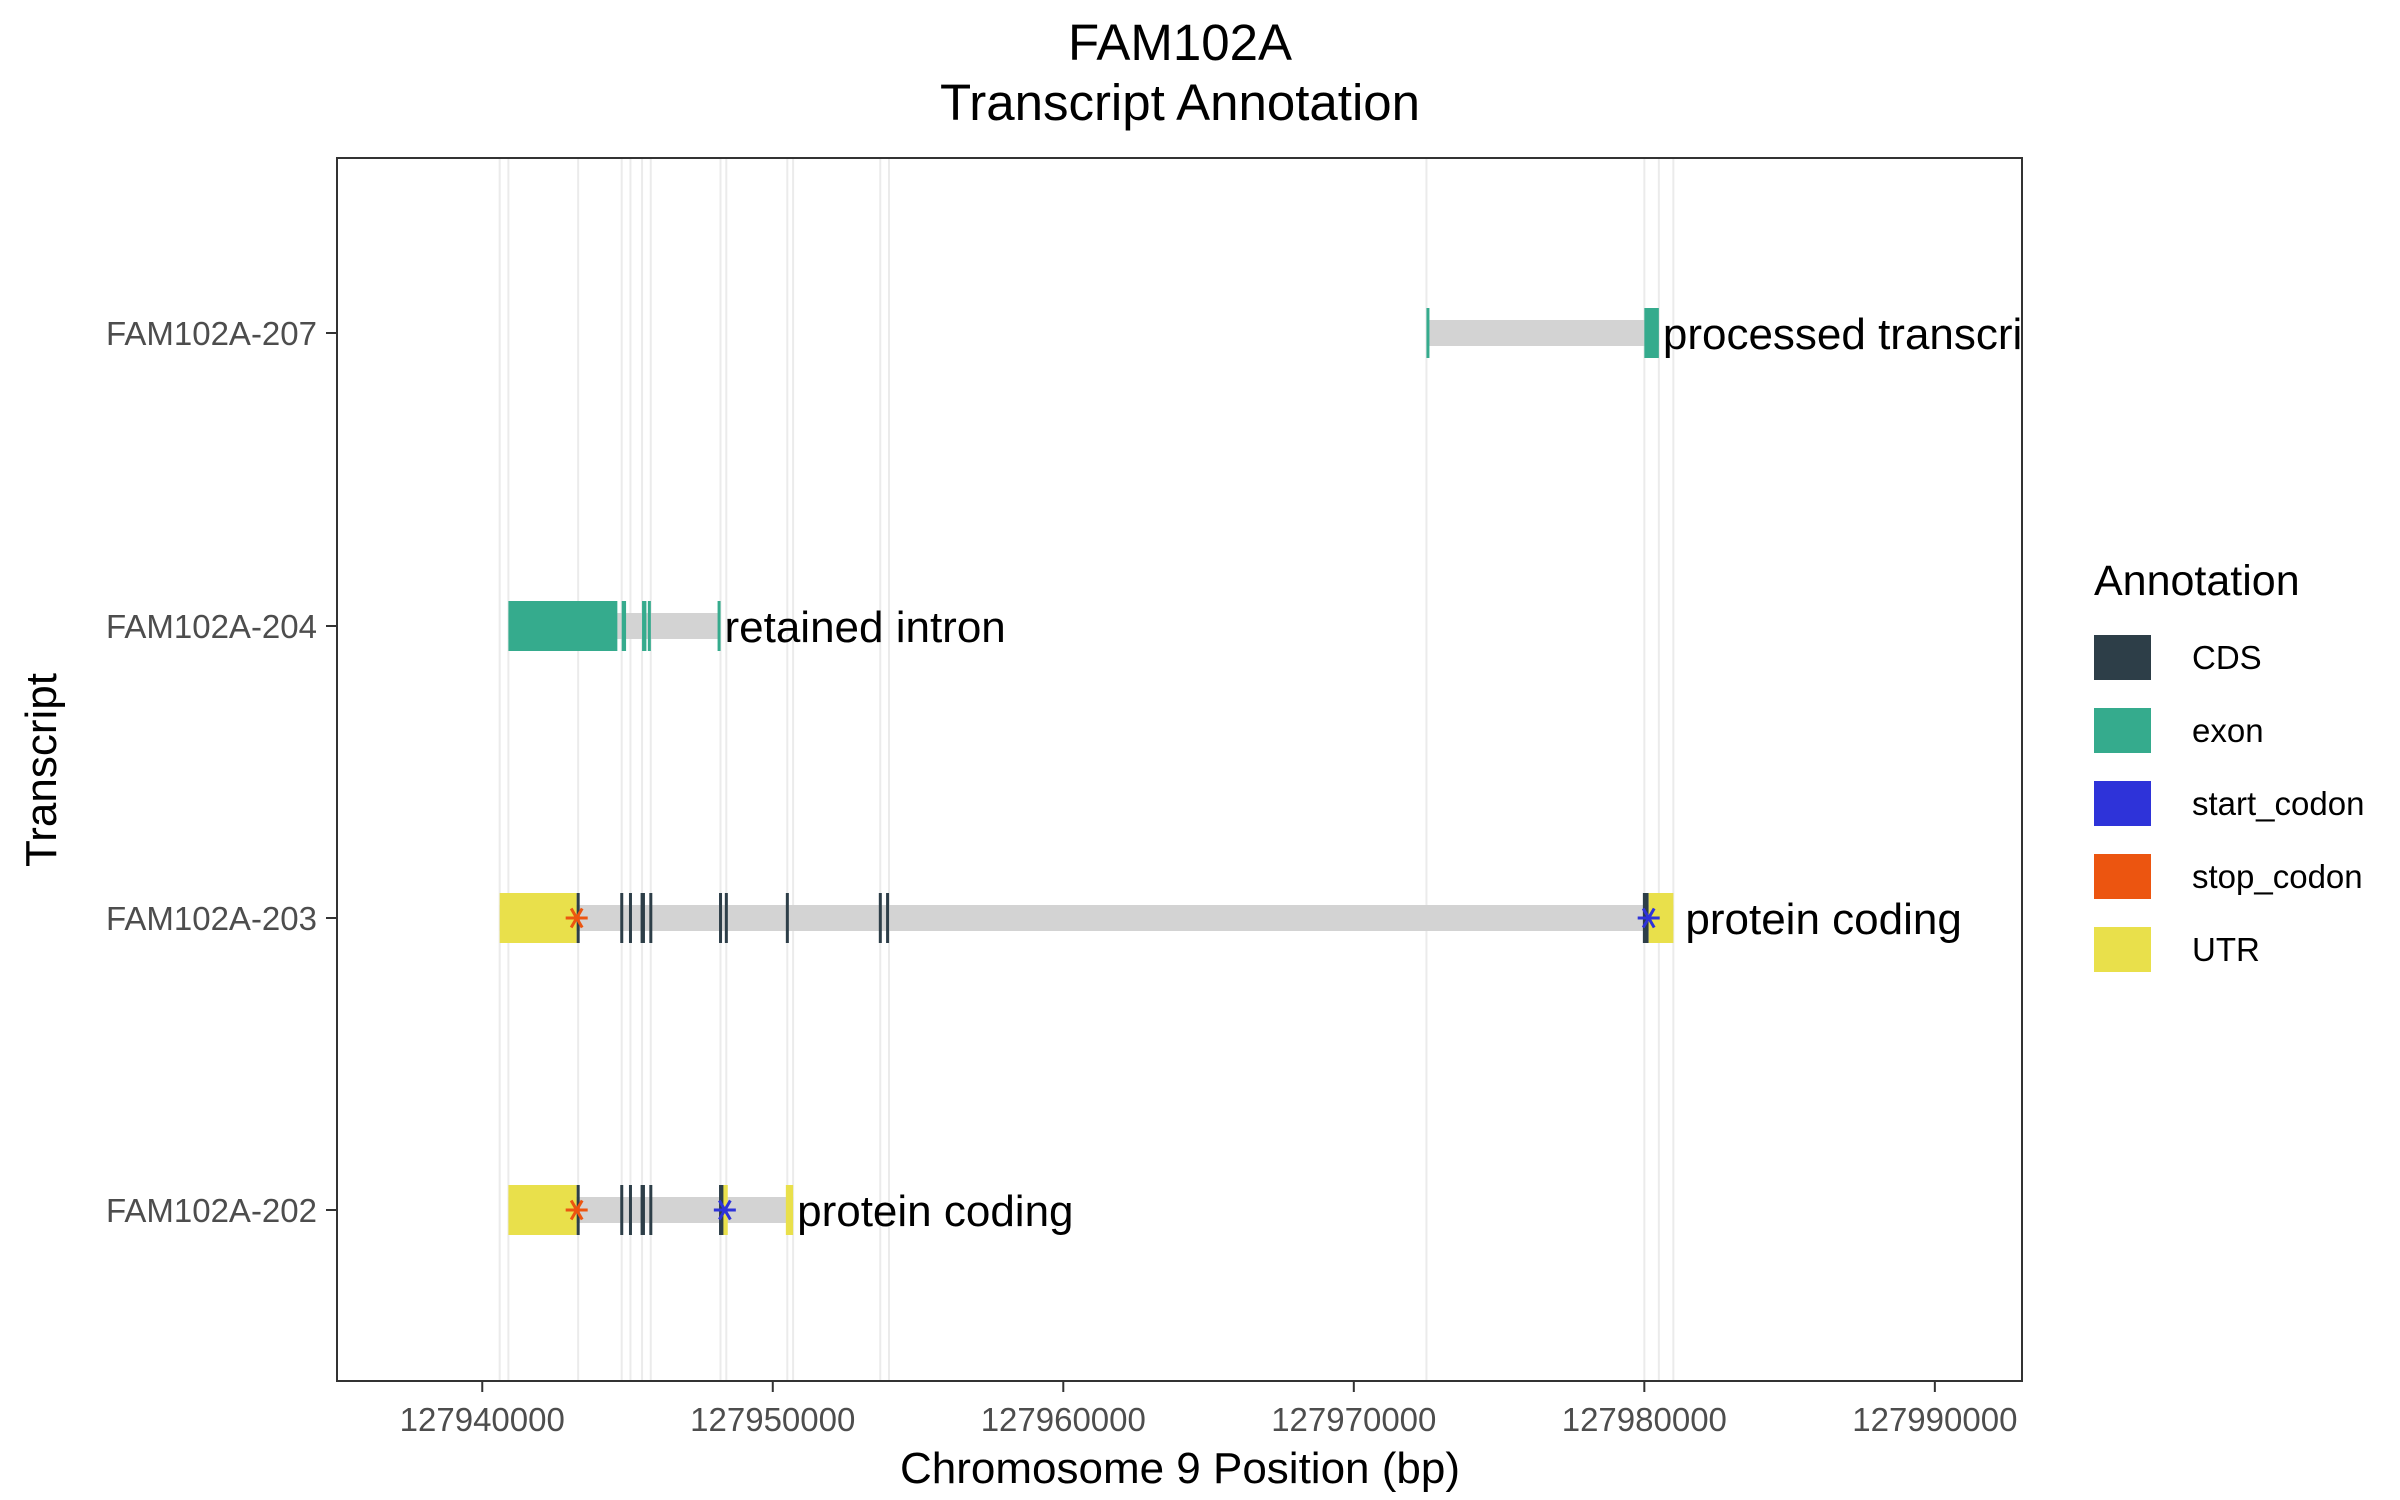 Image resolution: width=2400 pixels, height=1500 pixels. What do you see at coordinates (2277, 876) in the screenshot?
I see `legend-label: stop_codon` at bounding box center [2277, 876].